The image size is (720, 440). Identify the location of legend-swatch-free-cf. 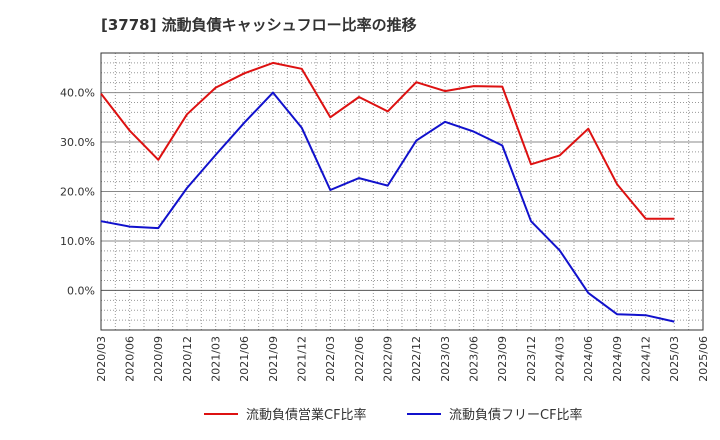
(424, 413).